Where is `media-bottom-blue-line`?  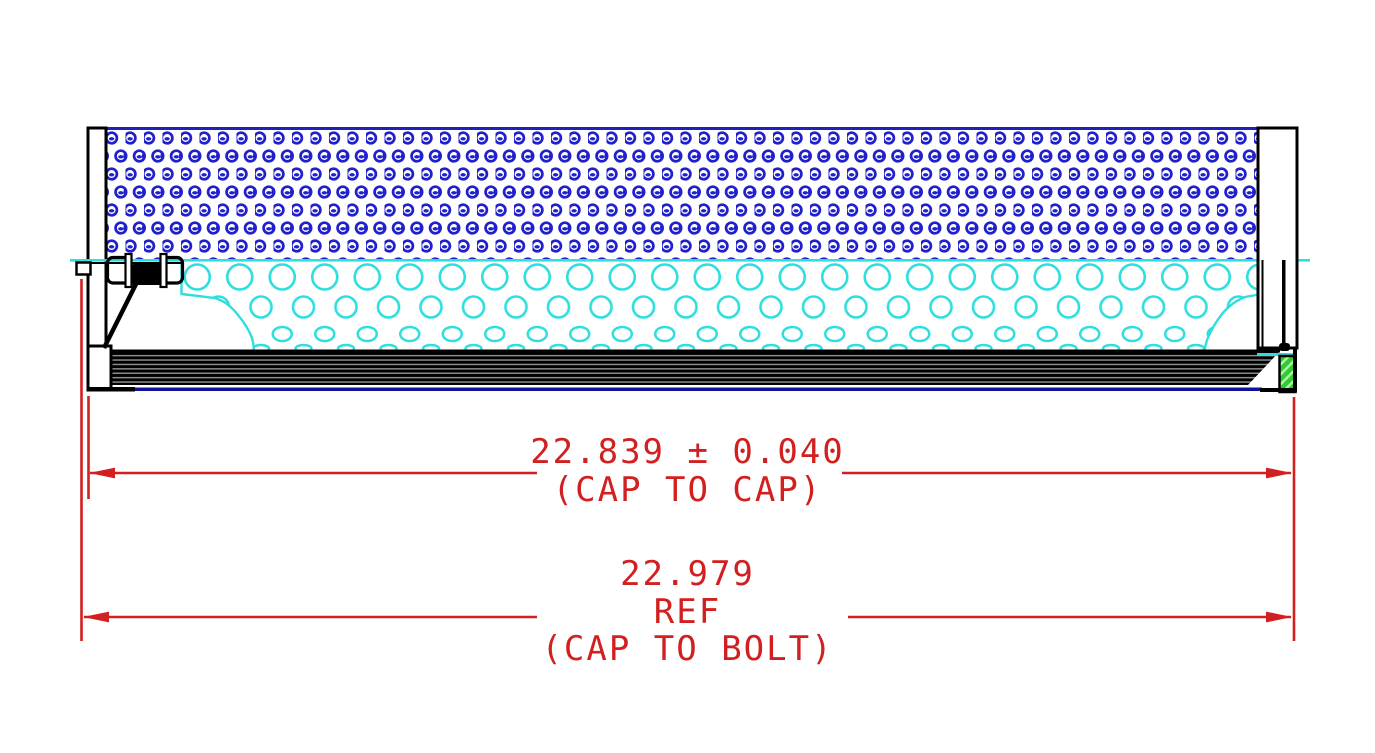 media-bottom-blue-line is located at coordinates (677, 389).